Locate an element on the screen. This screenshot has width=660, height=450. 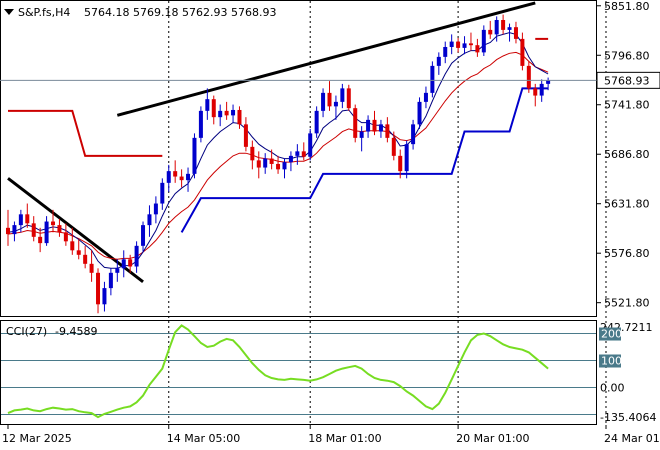
time-tick-label: 20 Mar 01:00 is located at coordinates (492, 438).